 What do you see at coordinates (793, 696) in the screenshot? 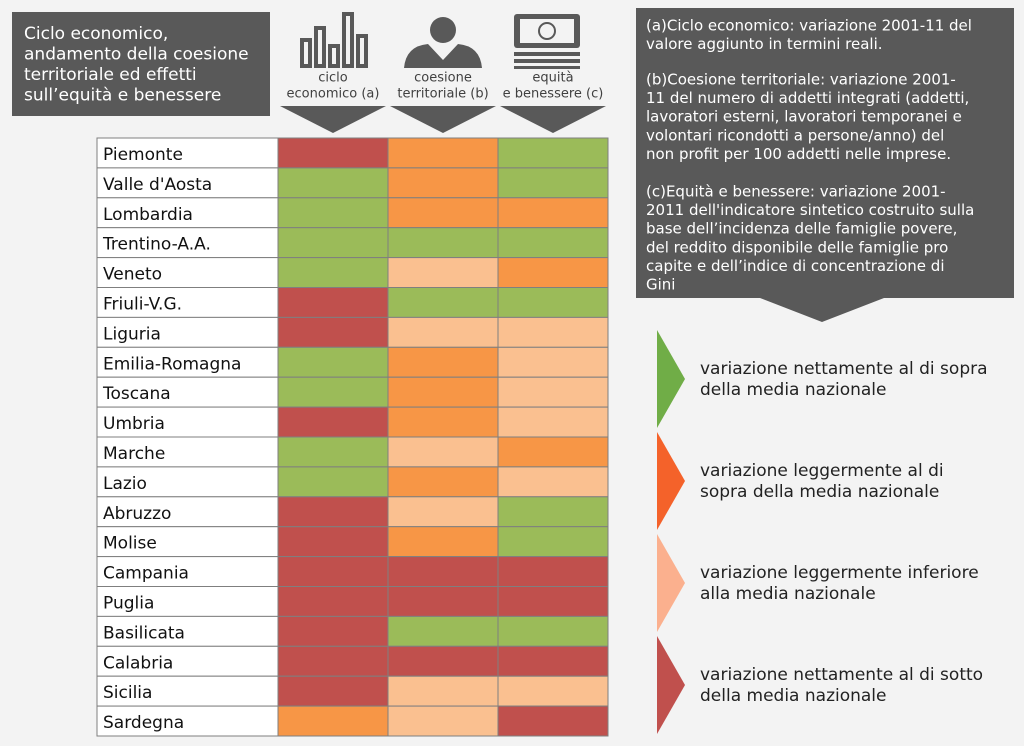
I see `legend-label: della media nazionale` at bounding box center [793, 696].